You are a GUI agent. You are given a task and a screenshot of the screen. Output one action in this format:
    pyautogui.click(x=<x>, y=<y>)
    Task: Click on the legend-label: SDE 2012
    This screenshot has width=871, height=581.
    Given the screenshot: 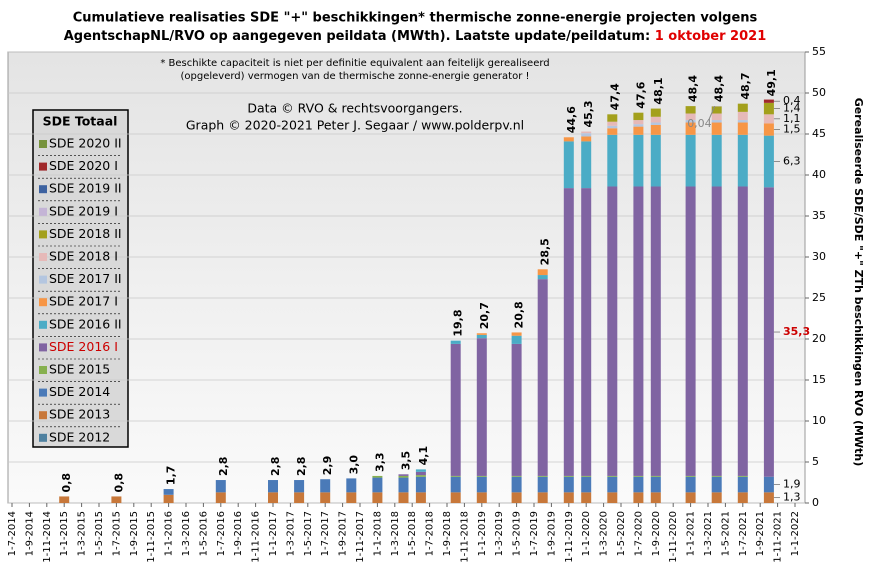 What is the action you would take?
    pyautogui.click(x=79, y=436)
    